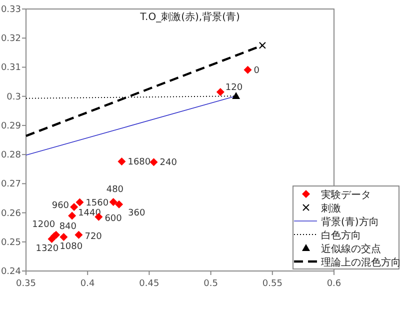 This screenshot has width=406, height=311. I want to click on annotation: 480, so click(115, 190).